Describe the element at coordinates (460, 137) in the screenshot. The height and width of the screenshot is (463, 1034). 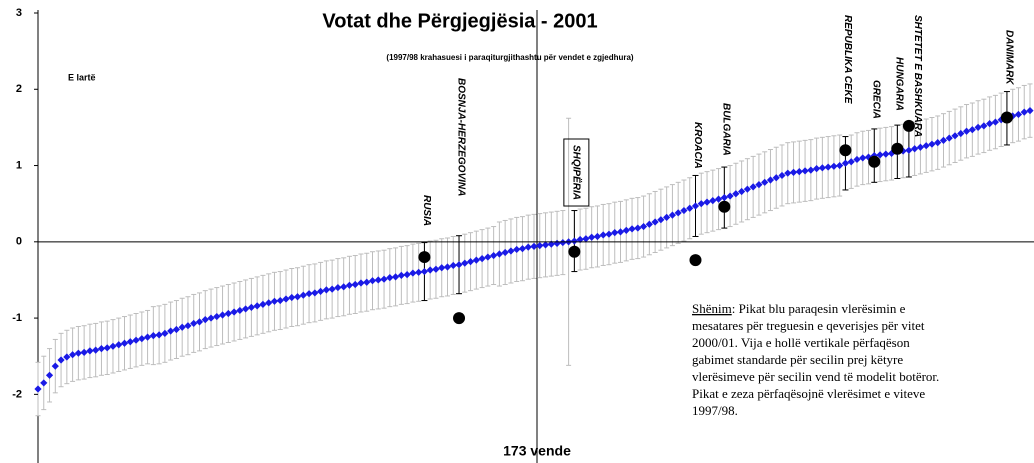
I see `country-label: BOSNJA-HERZEGOVINA` at that location.